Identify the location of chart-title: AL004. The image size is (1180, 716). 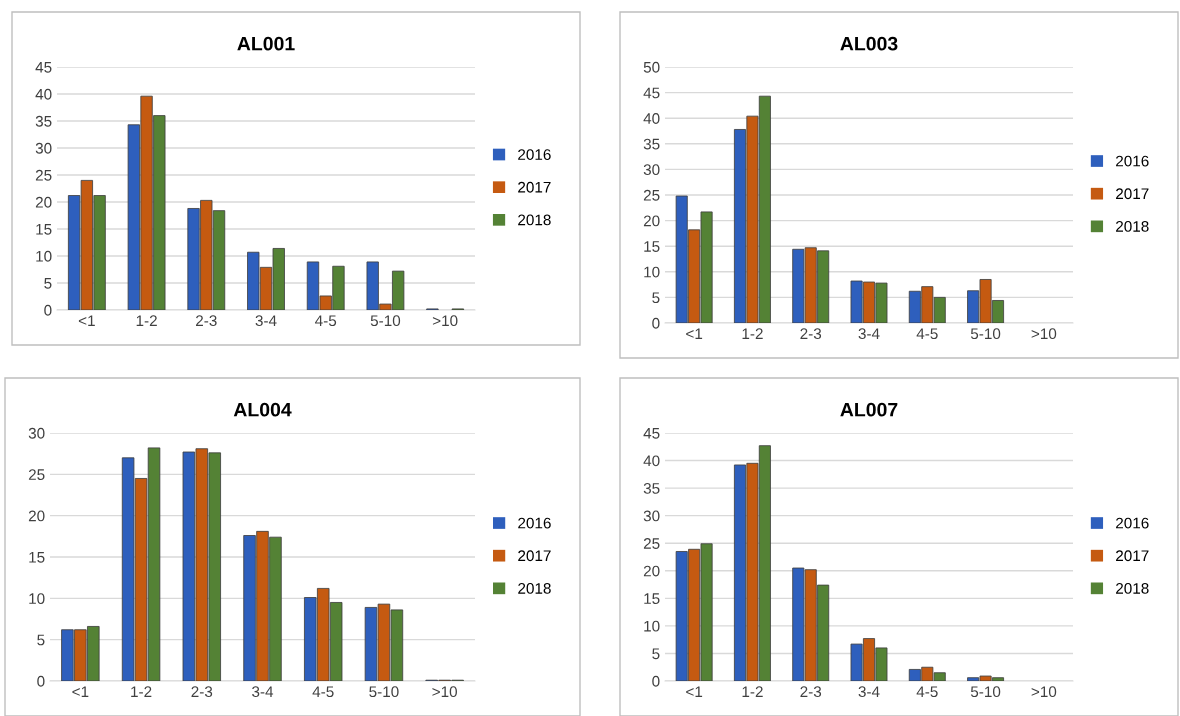
(262, 409).